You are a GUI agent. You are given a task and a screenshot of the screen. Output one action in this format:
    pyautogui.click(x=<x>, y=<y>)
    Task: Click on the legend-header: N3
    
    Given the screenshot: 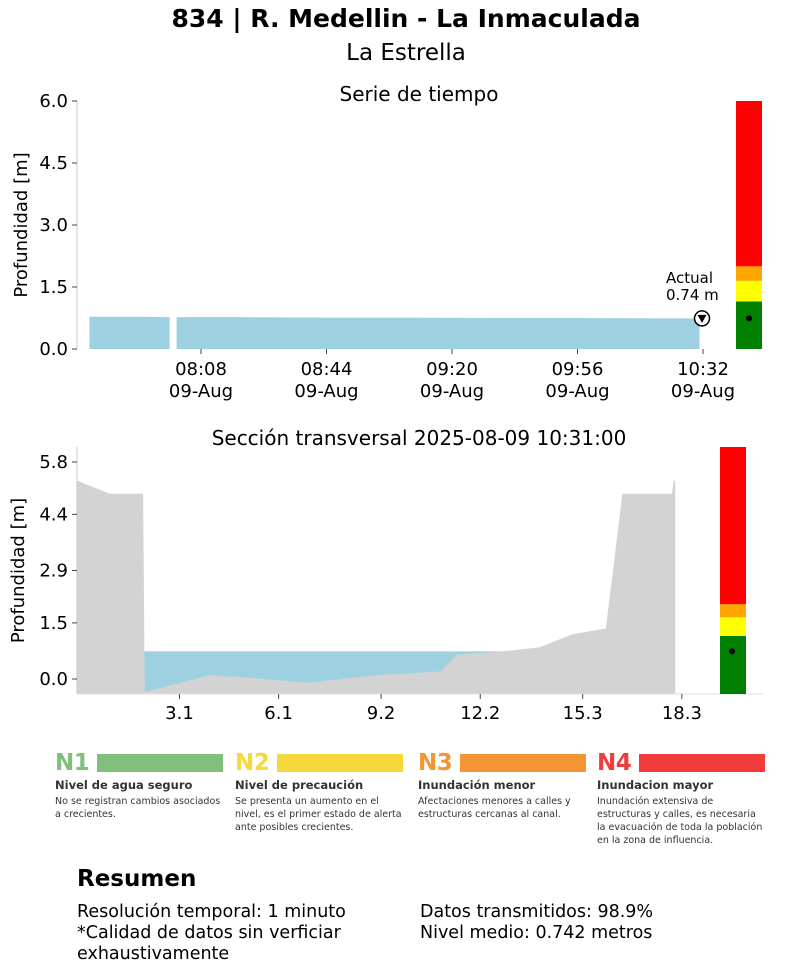 What is the action you would take?
    pyautogui.click(x=502, y=763)
    